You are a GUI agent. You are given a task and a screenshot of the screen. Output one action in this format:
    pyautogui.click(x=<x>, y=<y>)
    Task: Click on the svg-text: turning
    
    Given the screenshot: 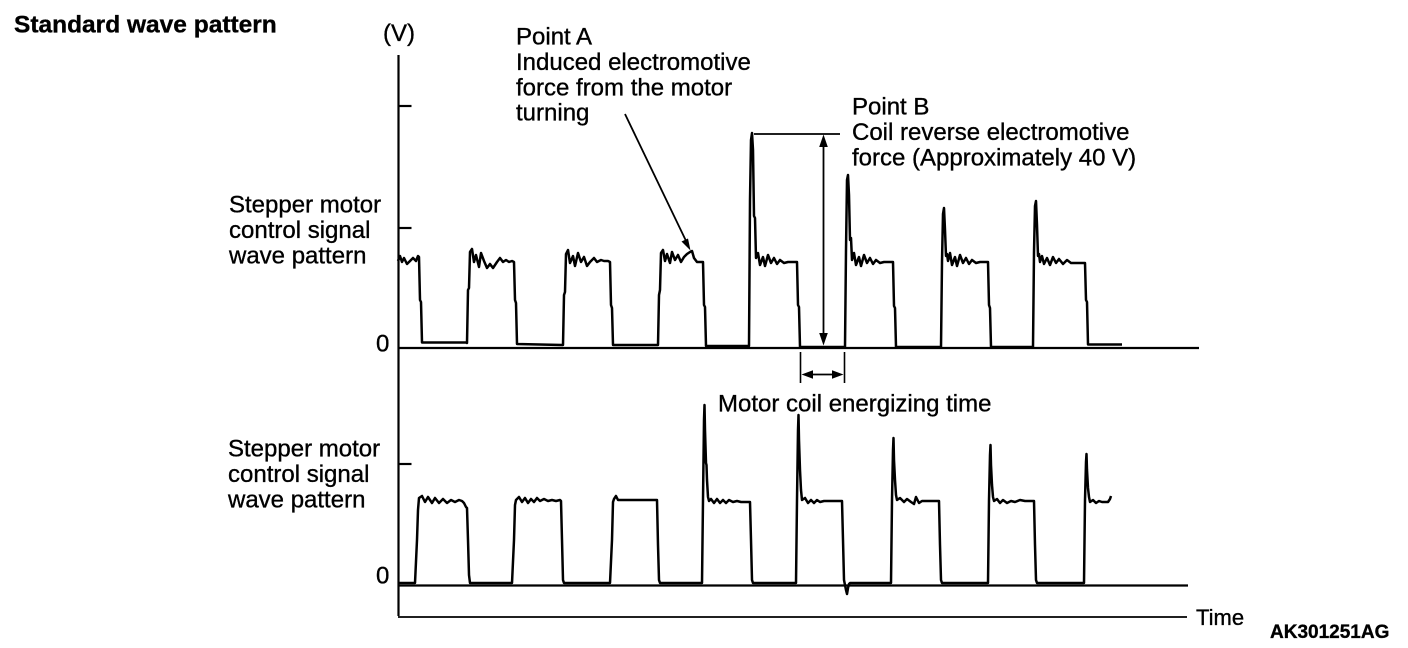 What is the action you would take?
    pyautogui.click(x=552, y=113)
    